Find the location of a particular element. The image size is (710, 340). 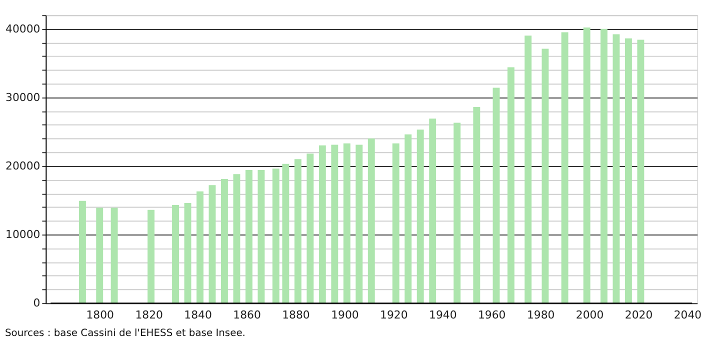

x-tick-label: 1920 is located at coordinates (394, 315).